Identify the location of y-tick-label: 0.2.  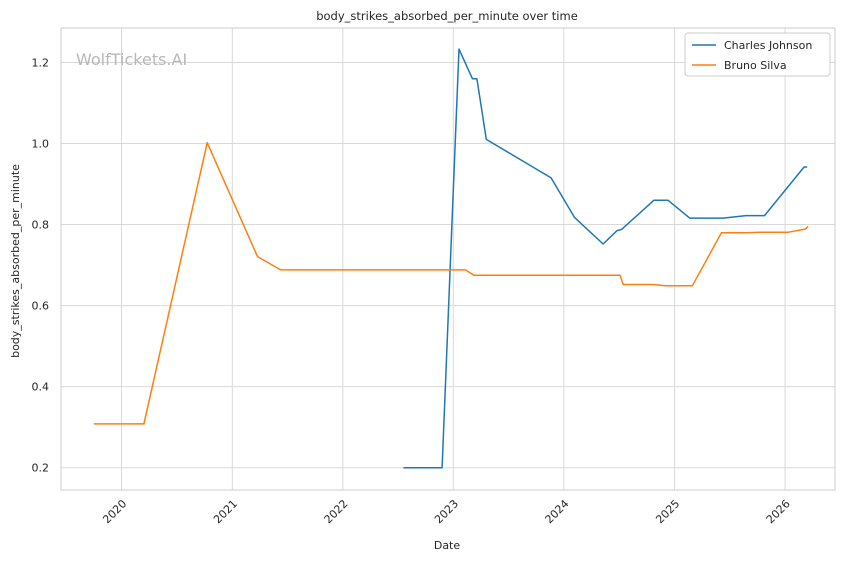
(41, 468).